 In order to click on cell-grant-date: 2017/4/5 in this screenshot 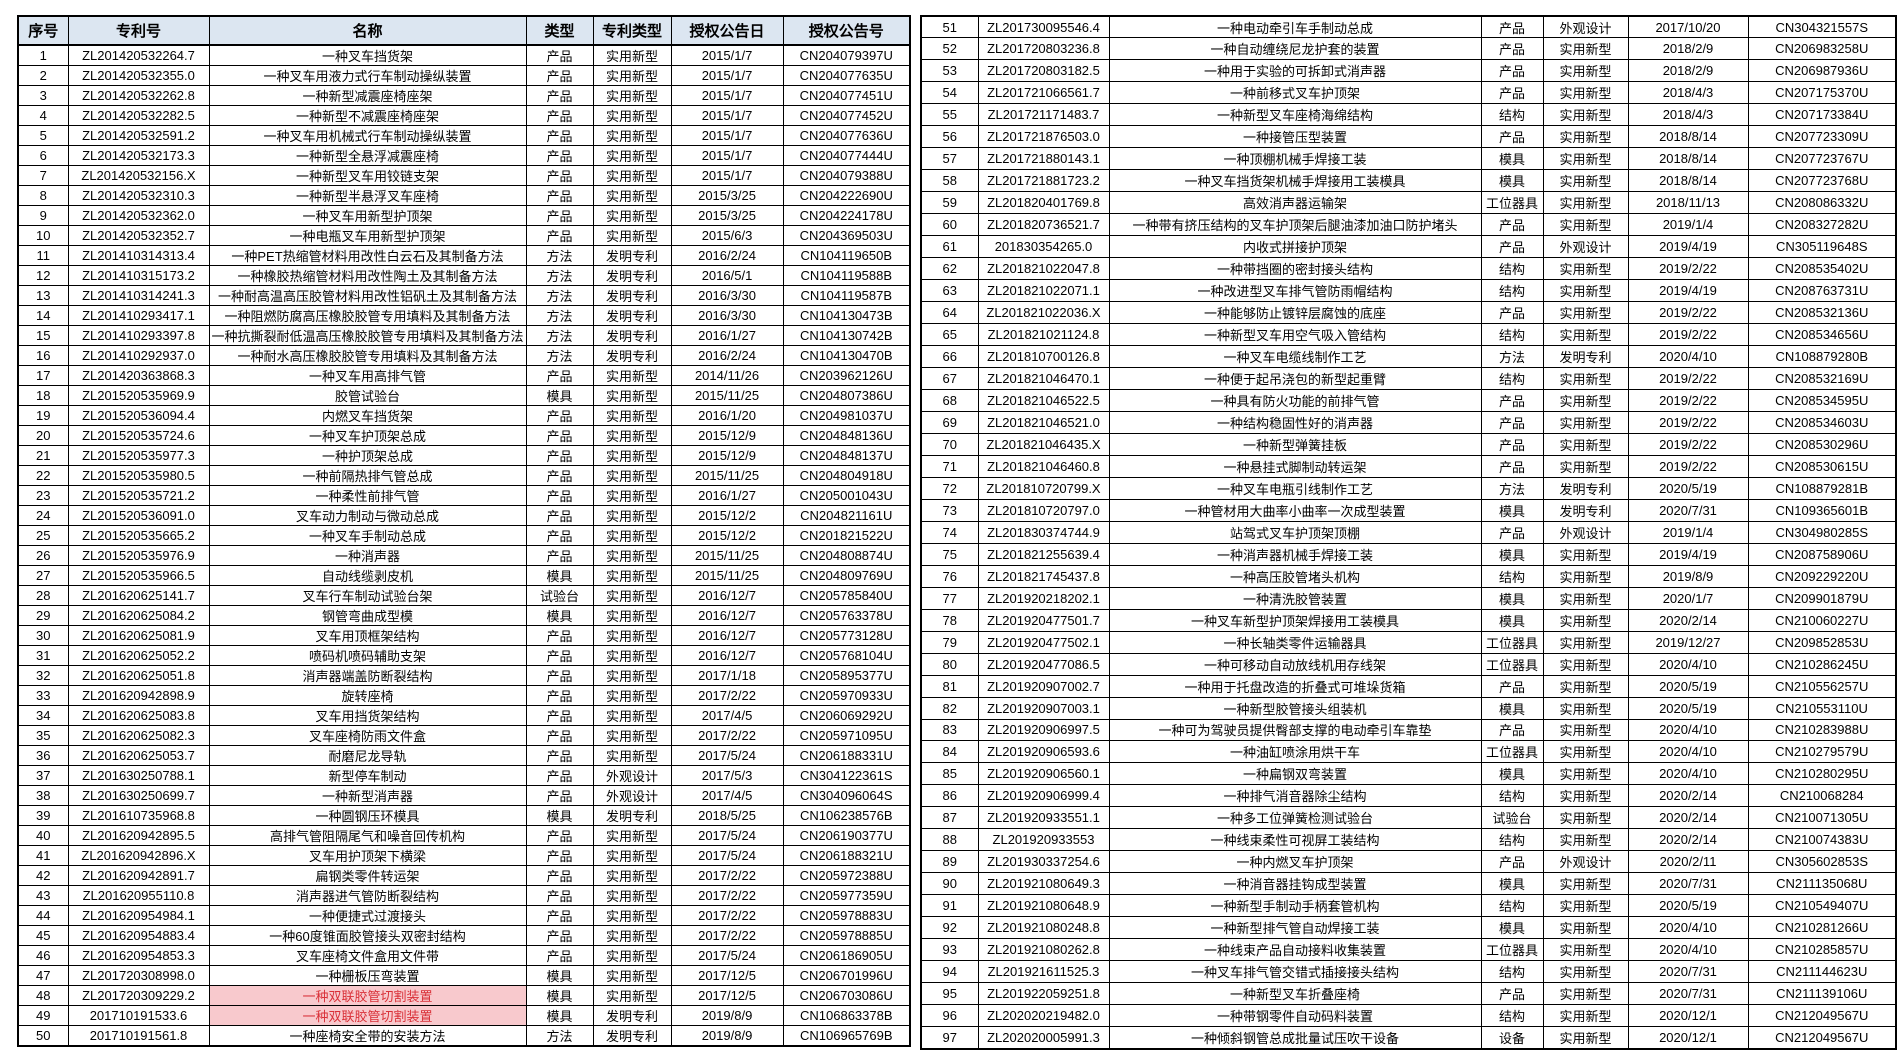, I will do `click(727, 795)`.